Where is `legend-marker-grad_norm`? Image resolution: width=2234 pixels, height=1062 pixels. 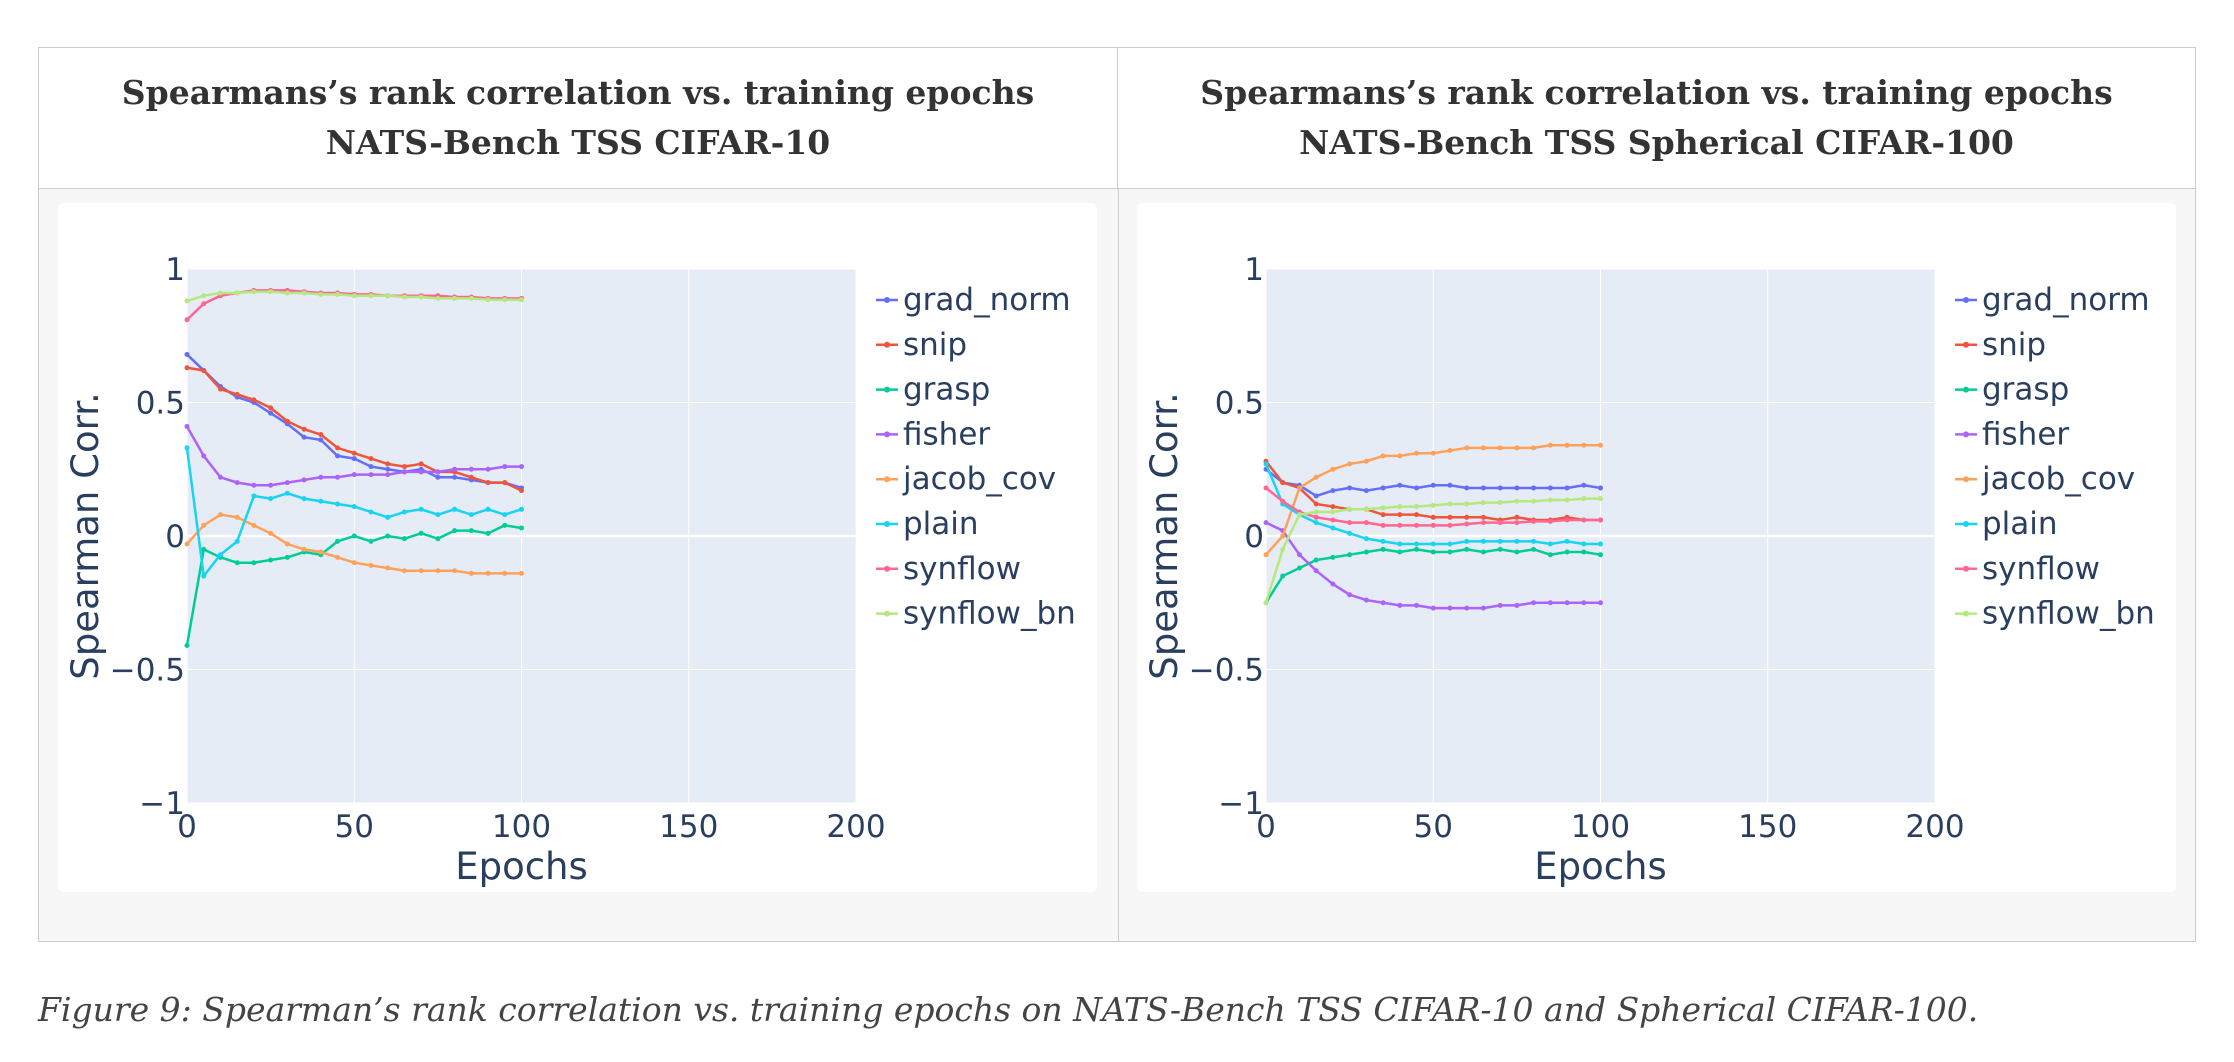
legend-marker-grad_norm is located at coordinates (887, 300).